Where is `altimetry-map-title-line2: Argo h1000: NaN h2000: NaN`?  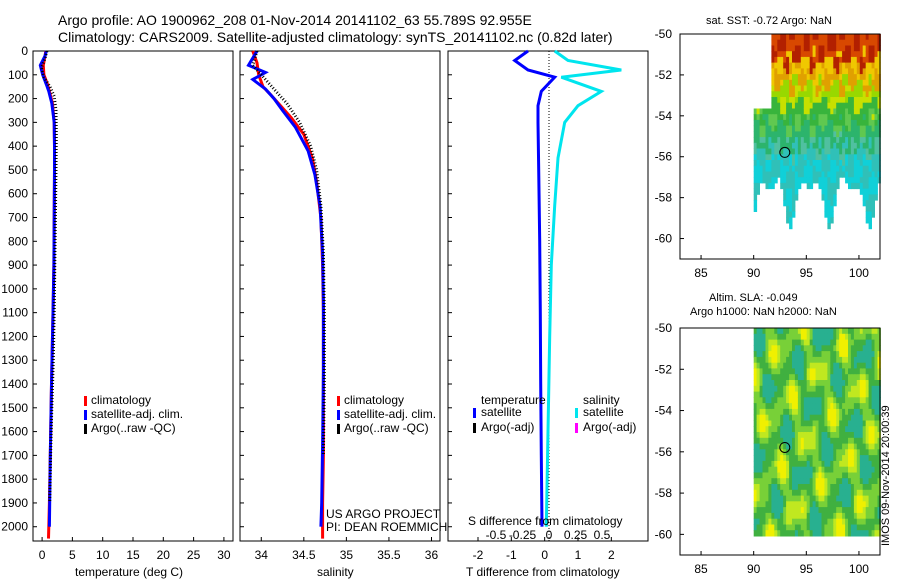
altimetry-map-title-line2: Argo h1000: NaN h2000: NaN is located at coordinates (763, 312).